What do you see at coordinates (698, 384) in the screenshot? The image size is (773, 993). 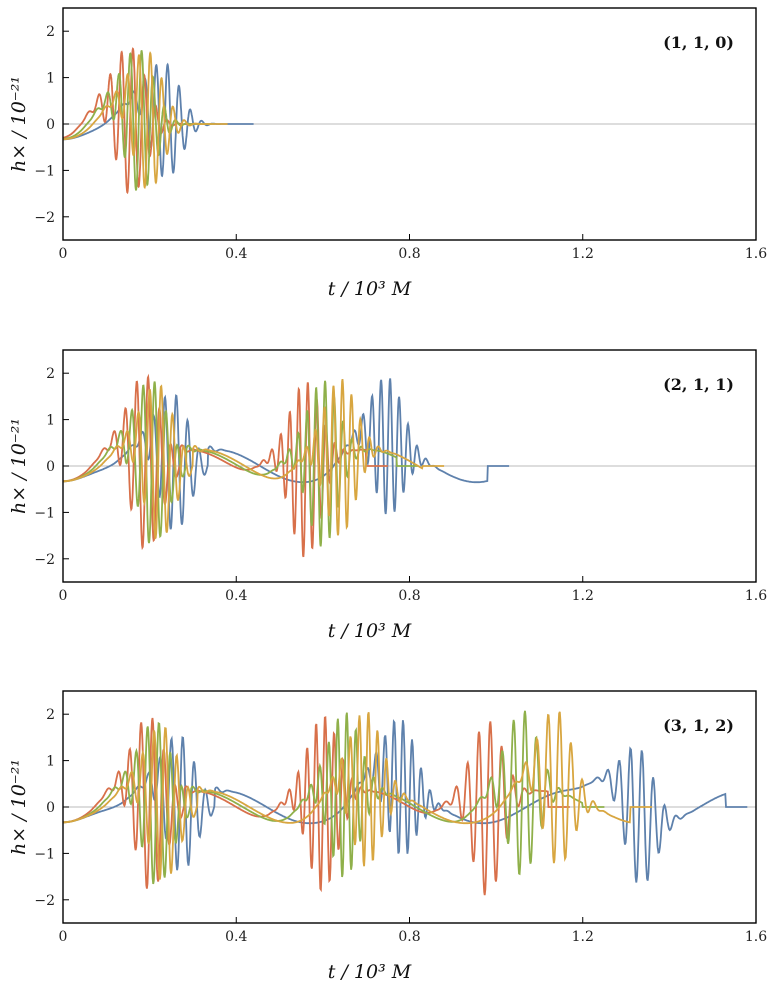 I see `panel-label: (2, 1, 1)` at bounding box center [698, 384].